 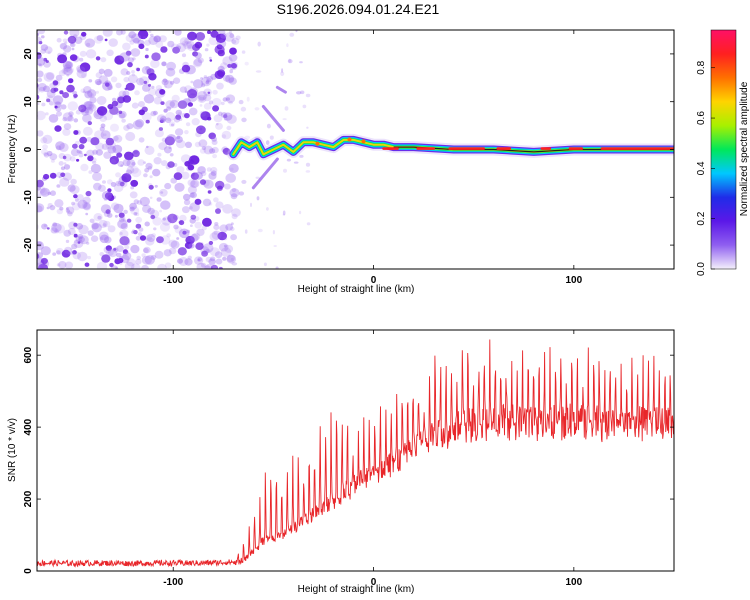 What do you see at coordinates (173, 280) in the screenshot?
I see `x-tick-label: -100` at bounding box center [173, 280].